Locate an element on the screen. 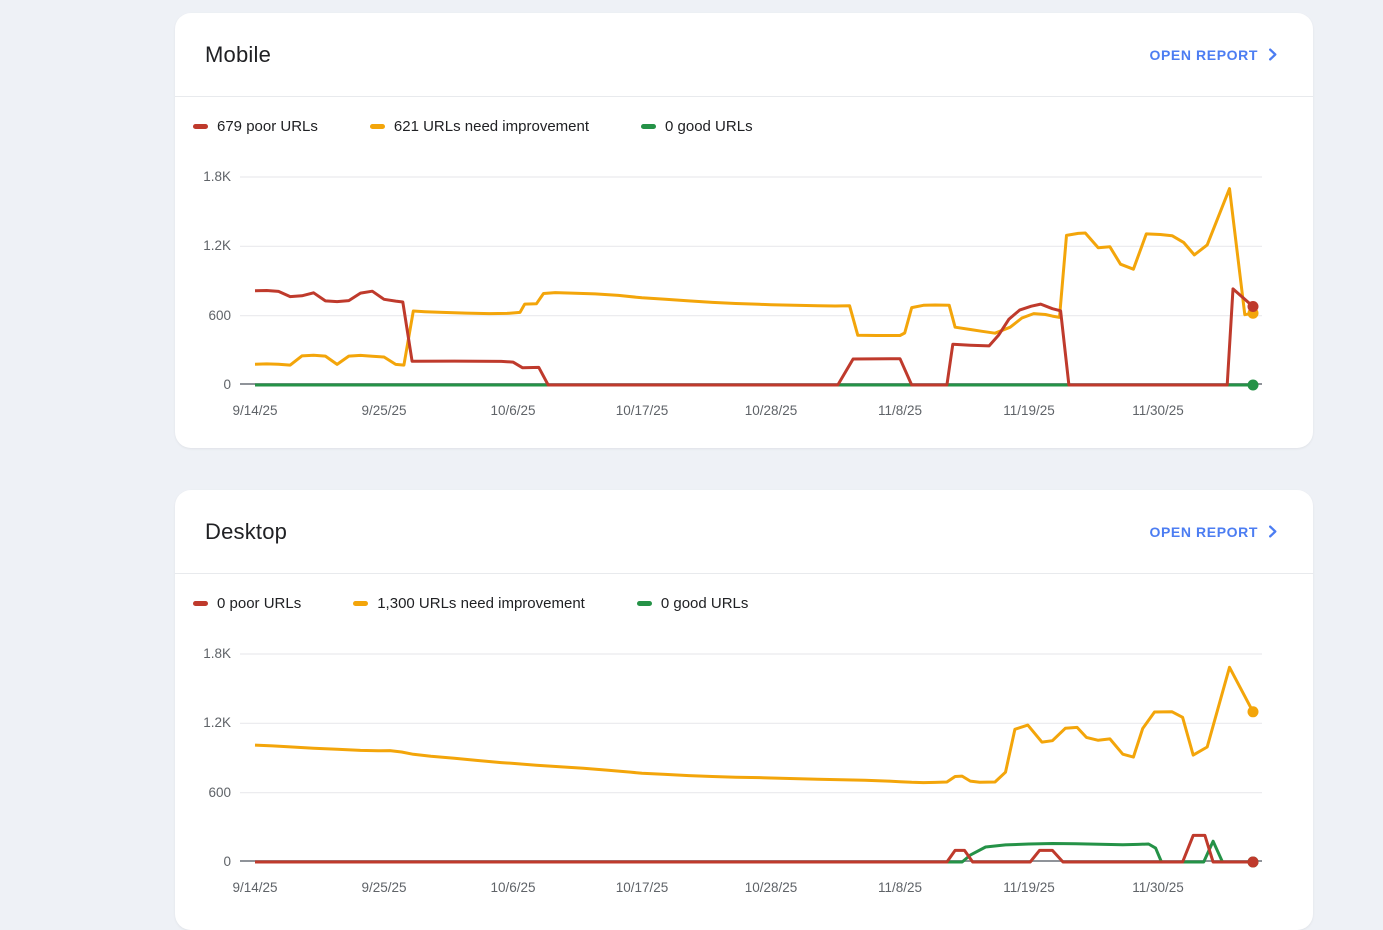 This screenshot has height=930, width=1383. mobile-card-header: Mobile OPEN REPORT is located at coordinates (744, 55).